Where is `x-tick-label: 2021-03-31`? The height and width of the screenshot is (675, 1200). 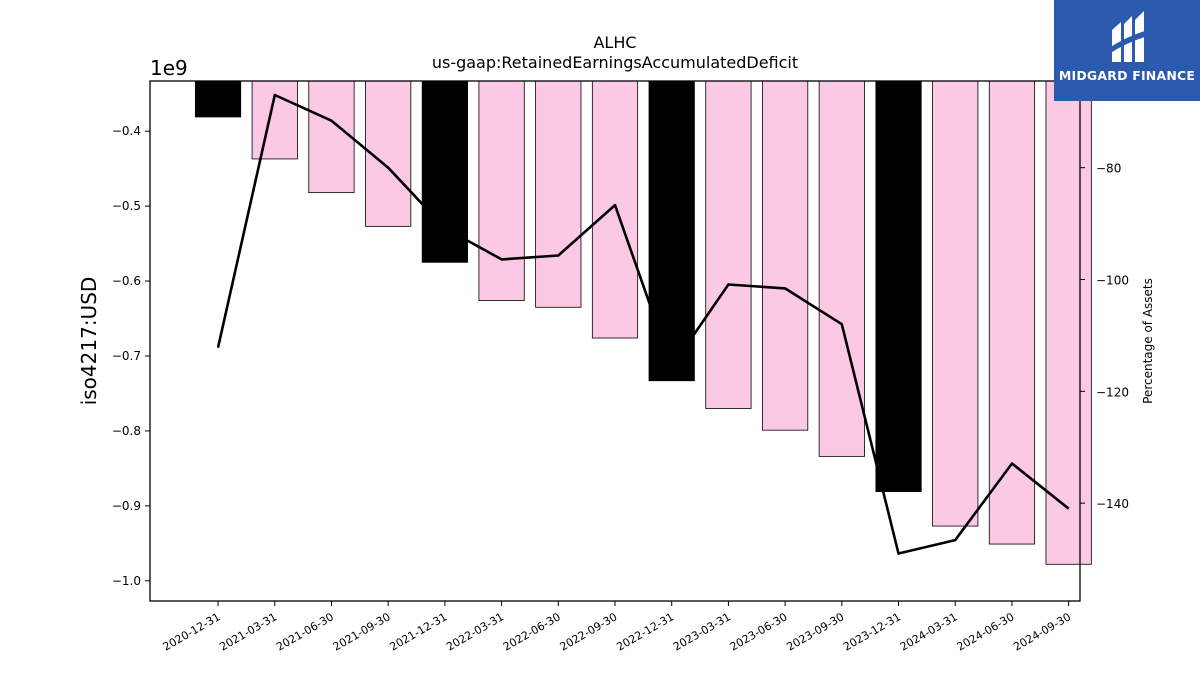 x-tick-label: 2021-03-31 is located at coordinates (248, 631).